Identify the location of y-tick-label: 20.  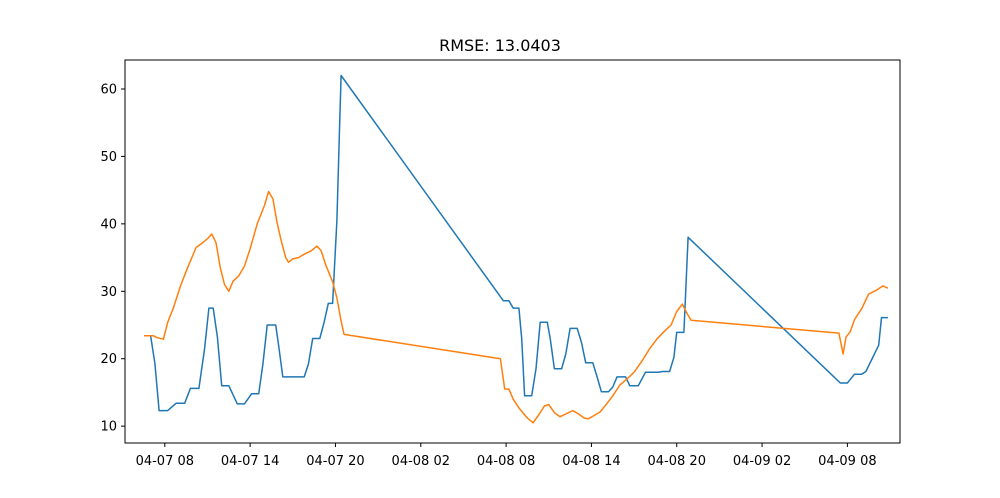
(108, 359).